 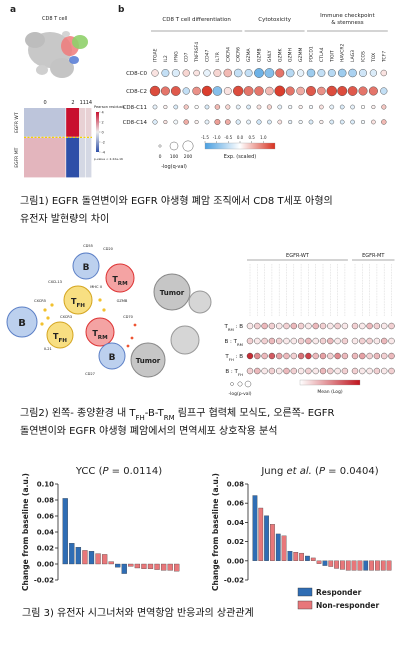 What do you see at coordinates (301, 55) in the screenshot?
I see `gene-label: GZMM` at bounding box center [301, 55].